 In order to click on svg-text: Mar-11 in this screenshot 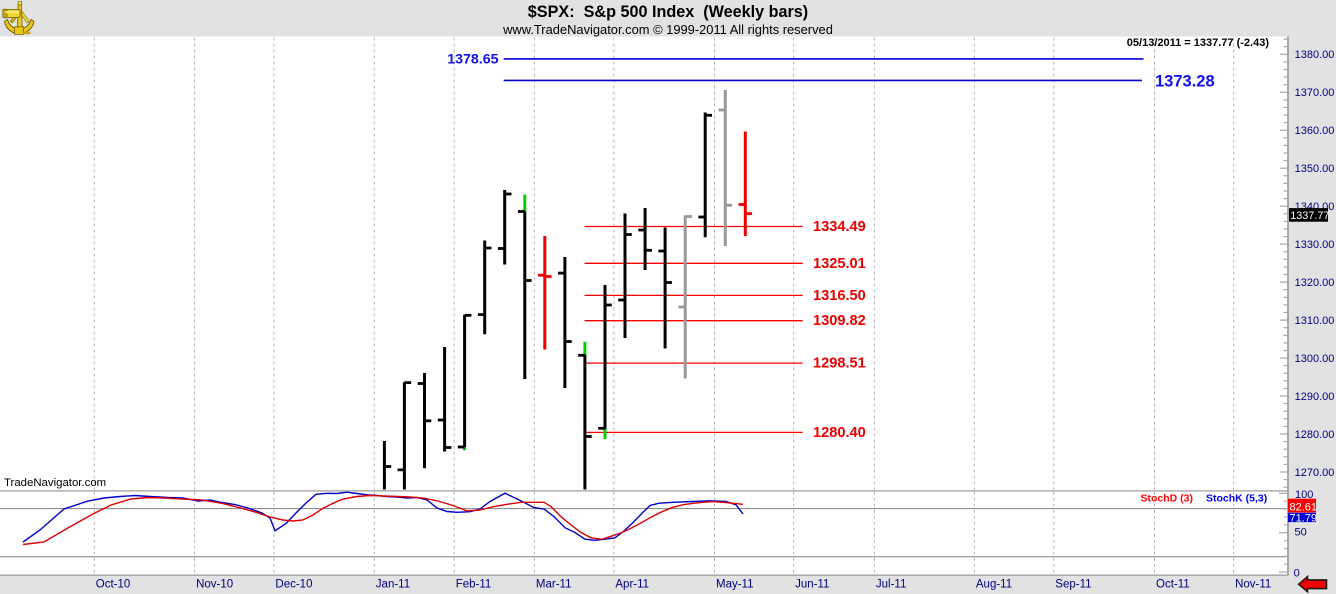, I will do `click(554, 585)`.